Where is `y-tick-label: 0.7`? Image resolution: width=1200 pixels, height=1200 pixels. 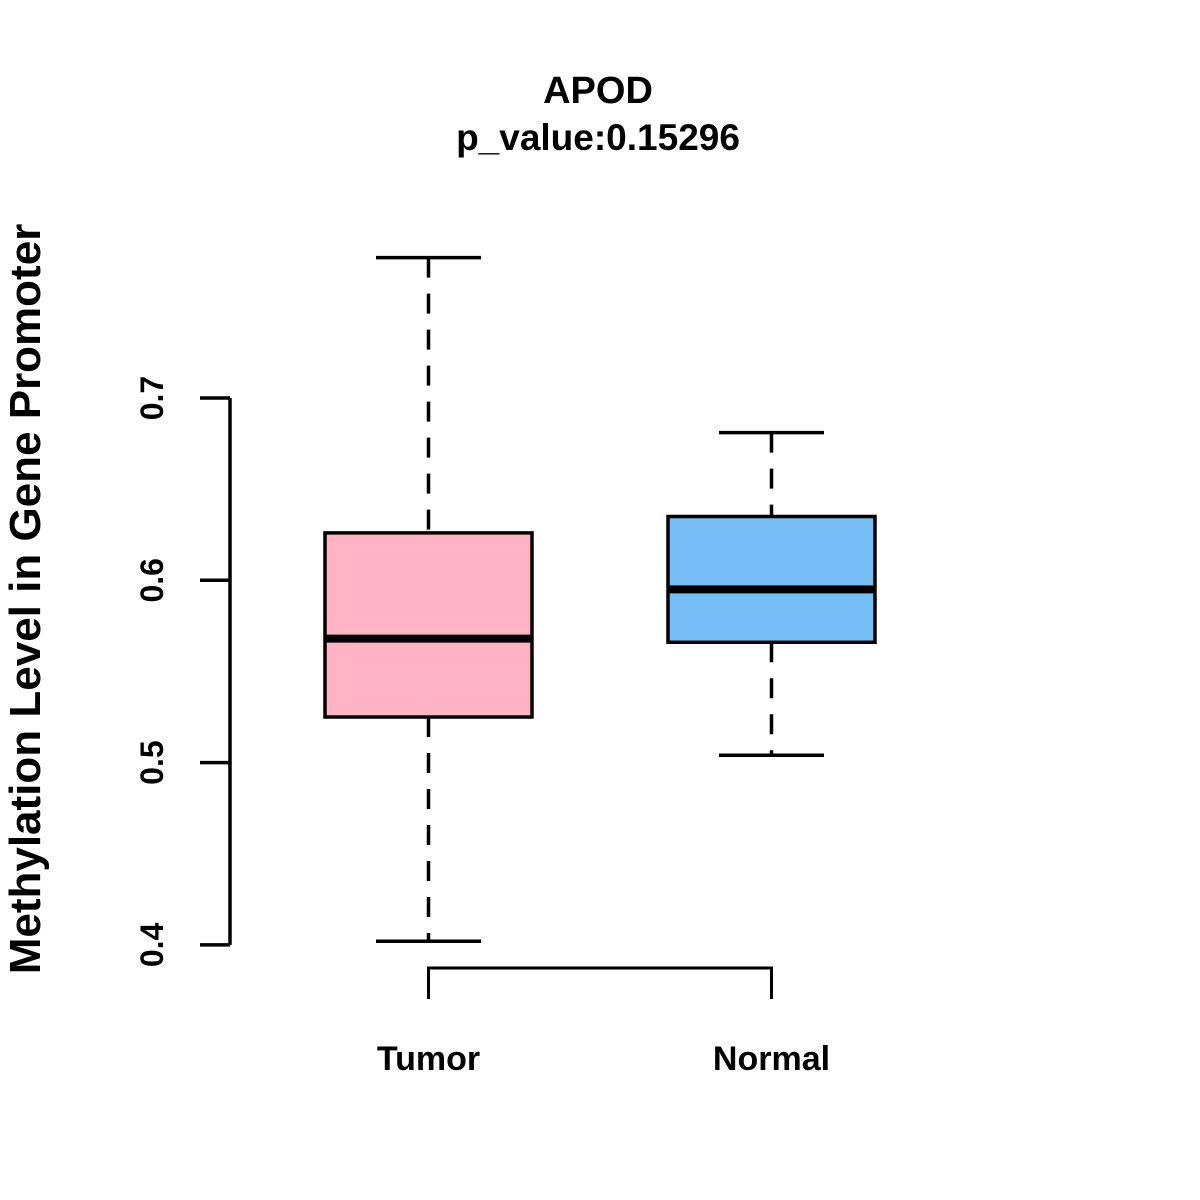 y-tick-label: 0.7 is located at coordinates (152, 398).